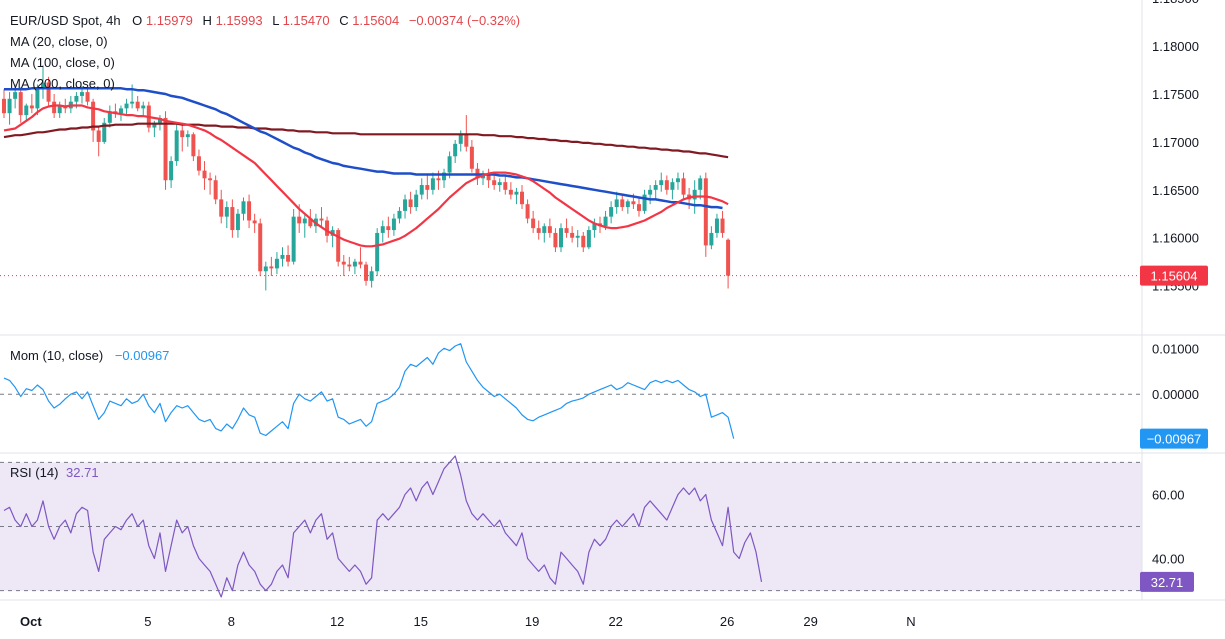 The width and height of the screenshot is (1225, 639). I want to click on mom-legend: Mom (10, close) −0.00967, so click(89, 355).